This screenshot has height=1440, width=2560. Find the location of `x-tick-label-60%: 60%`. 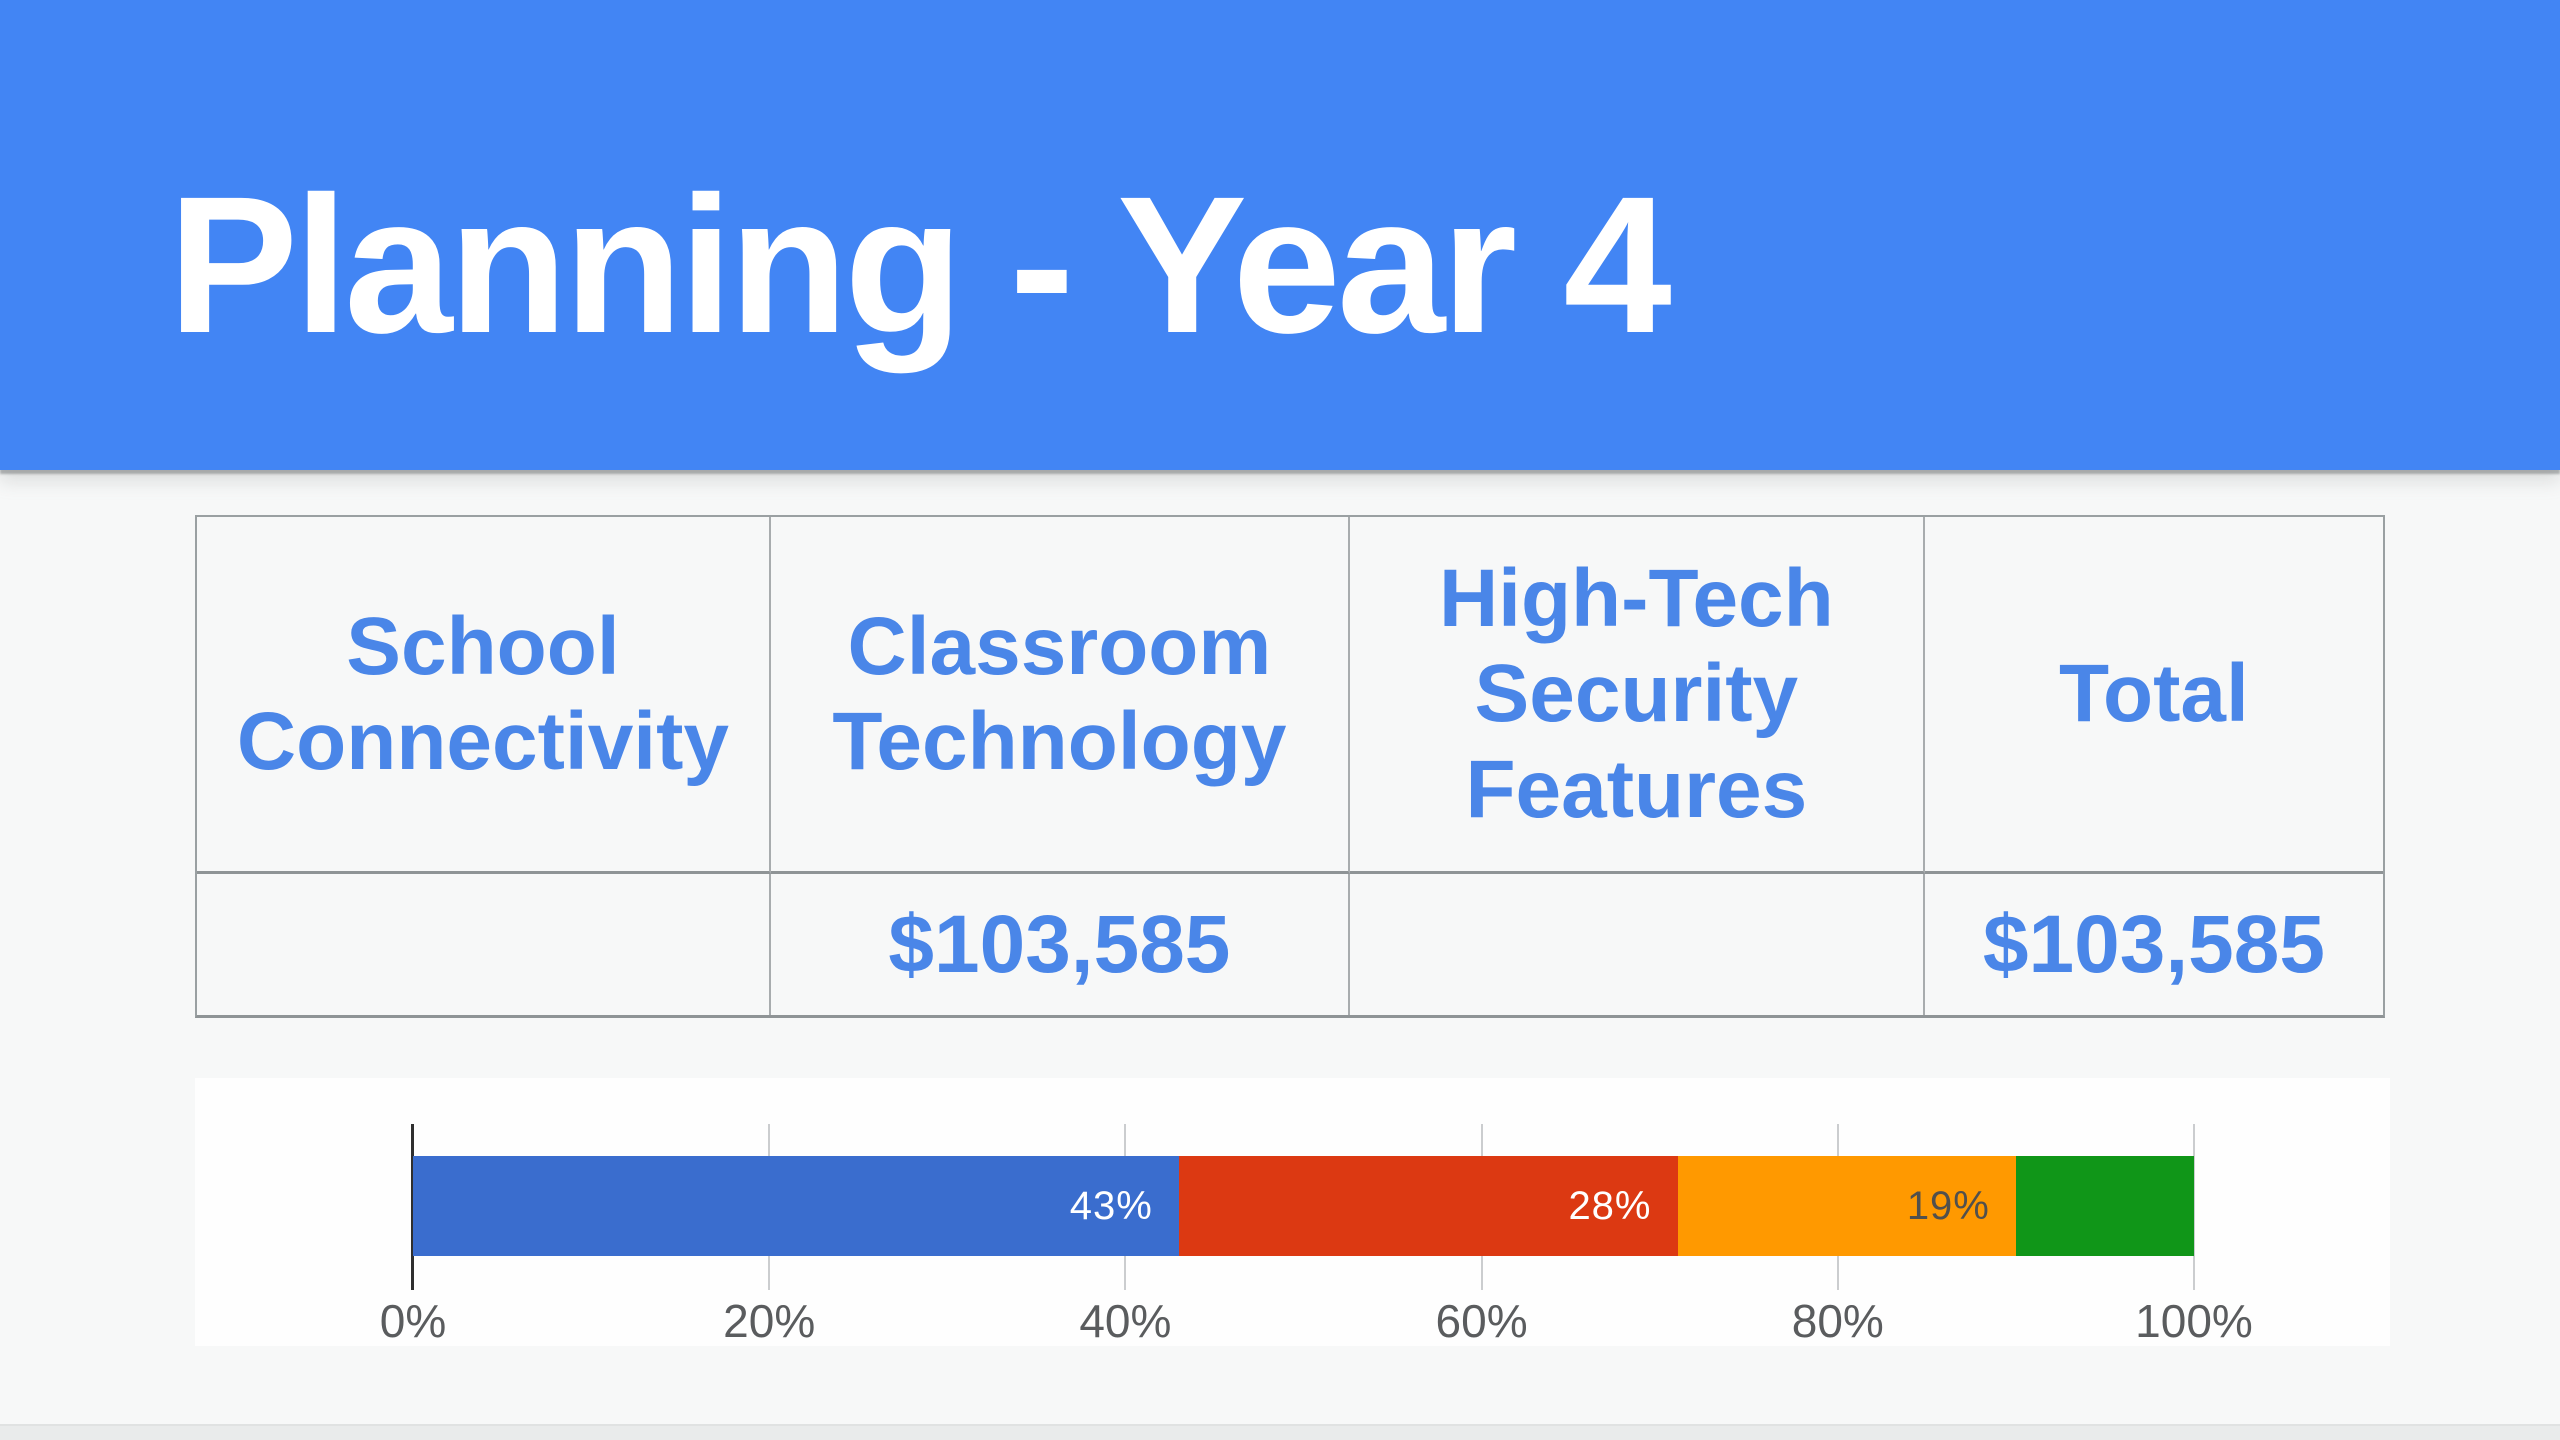

x-tick-label-60%: 60% is located at coordinates (1481, 1321).